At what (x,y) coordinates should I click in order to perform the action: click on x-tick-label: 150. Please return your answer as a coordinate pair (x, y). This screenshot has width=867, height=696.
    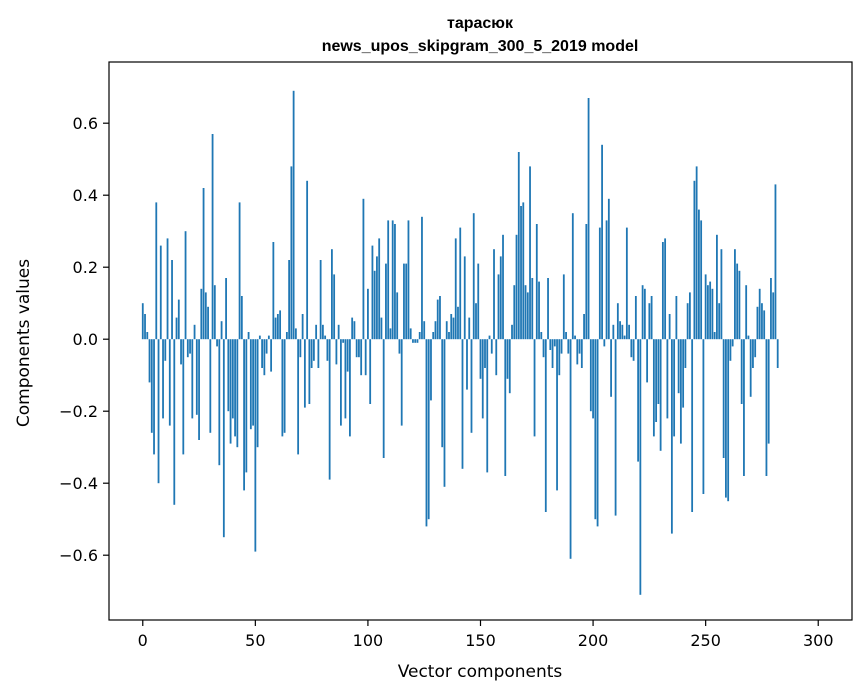
    Looking at the image, I should click on (480, 640).